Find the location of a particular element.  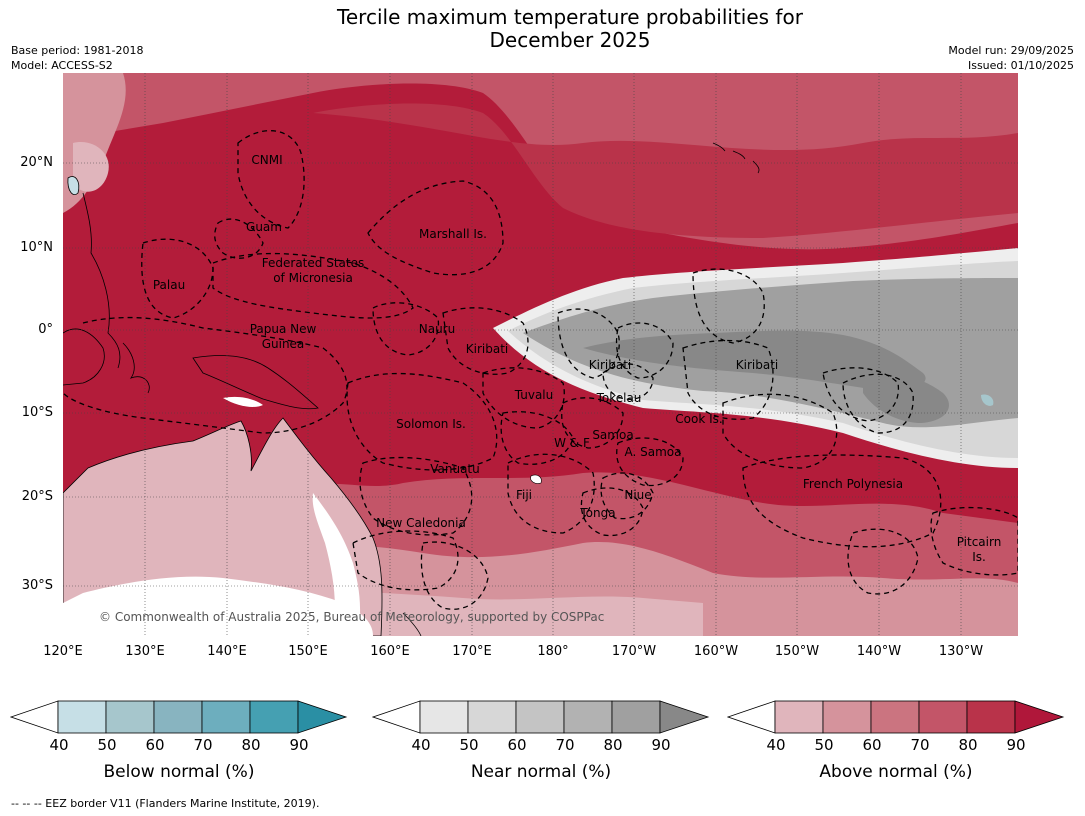

label-marshall: Marshall Is. is located at coordinates (453, 234).